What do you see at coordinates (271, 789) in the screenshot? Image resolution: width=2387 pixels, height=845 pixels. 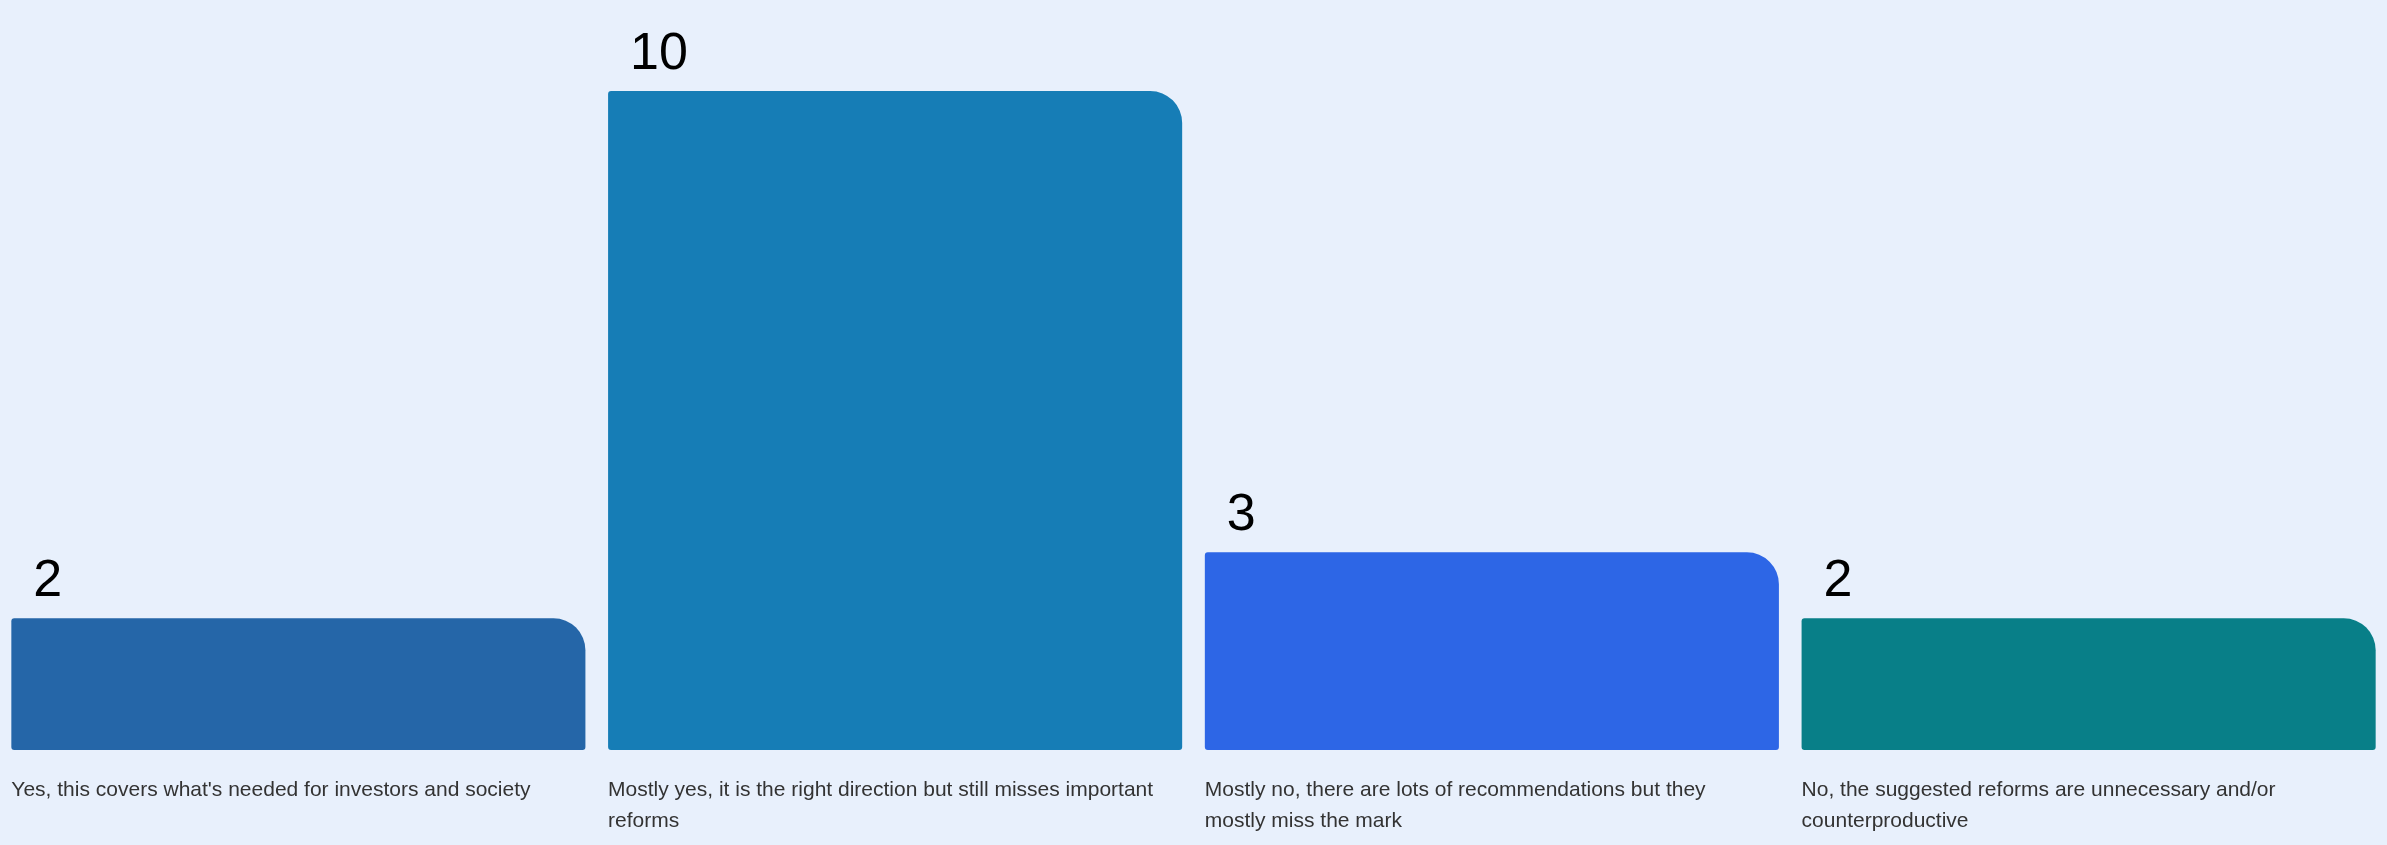 I see `x-tick-label: Yes, this covers what's needed for investors and society` at bounding box center [271, 789].